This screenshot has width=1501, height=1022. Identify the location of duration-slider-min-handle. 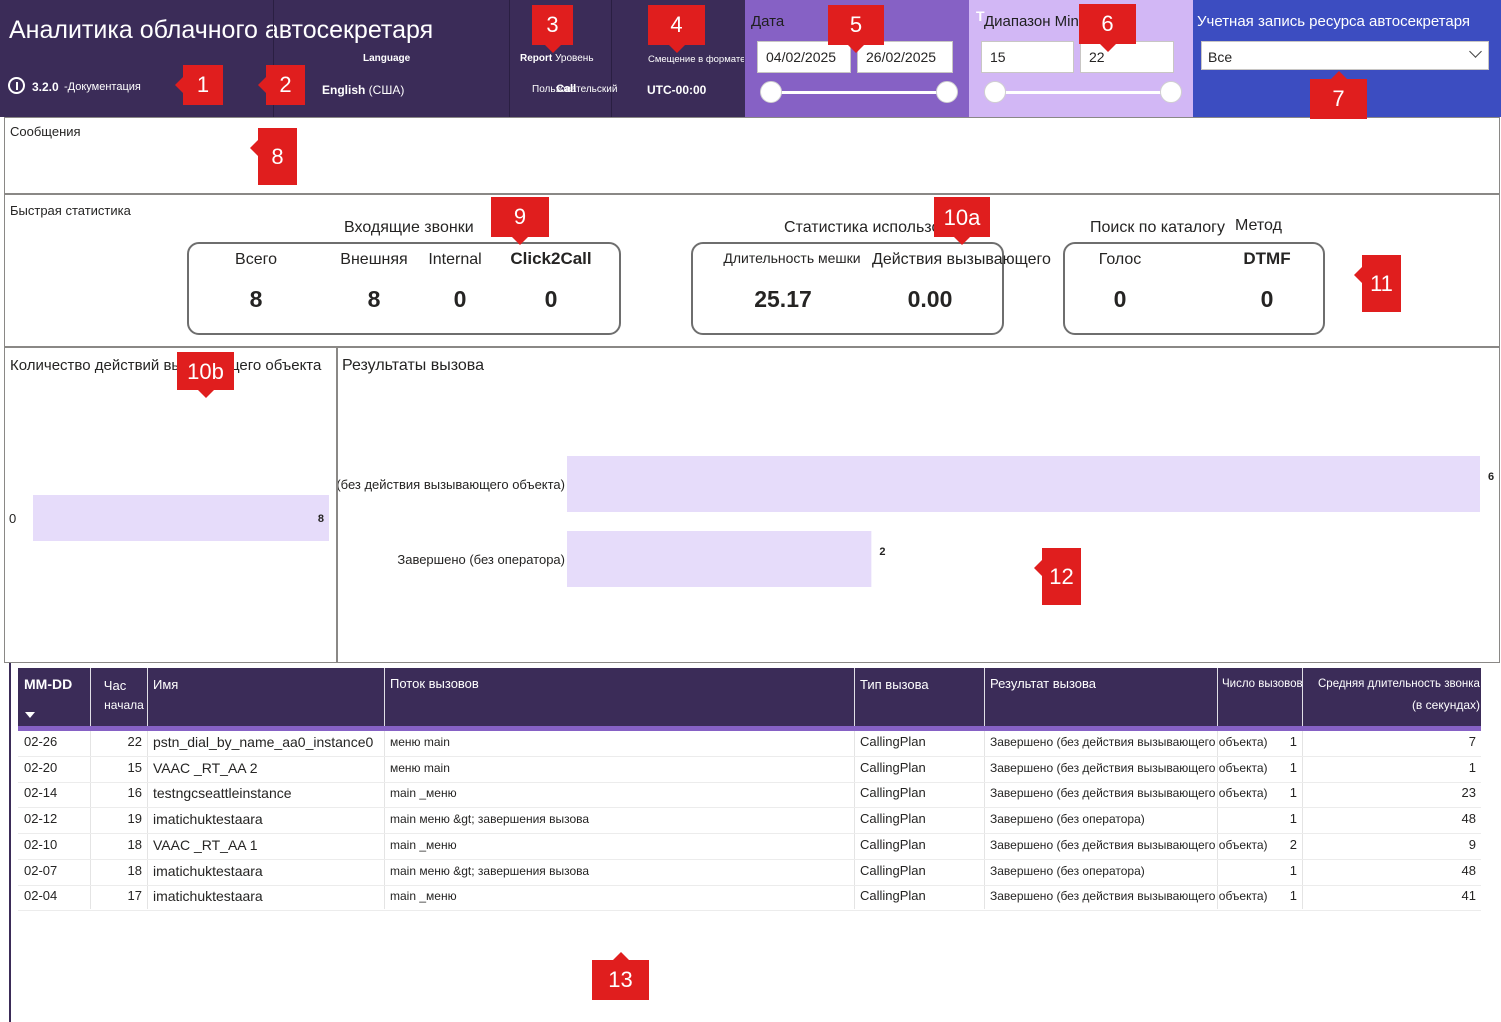
(995, 92).